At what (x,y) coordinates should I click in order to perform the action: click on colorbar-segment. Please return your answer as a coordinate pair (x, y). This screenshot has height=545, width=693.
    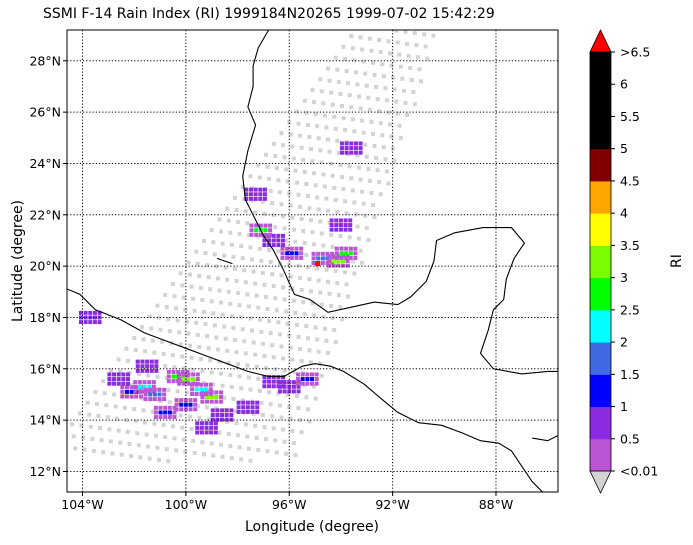
    Looking at the image, I should click on (600, 358).